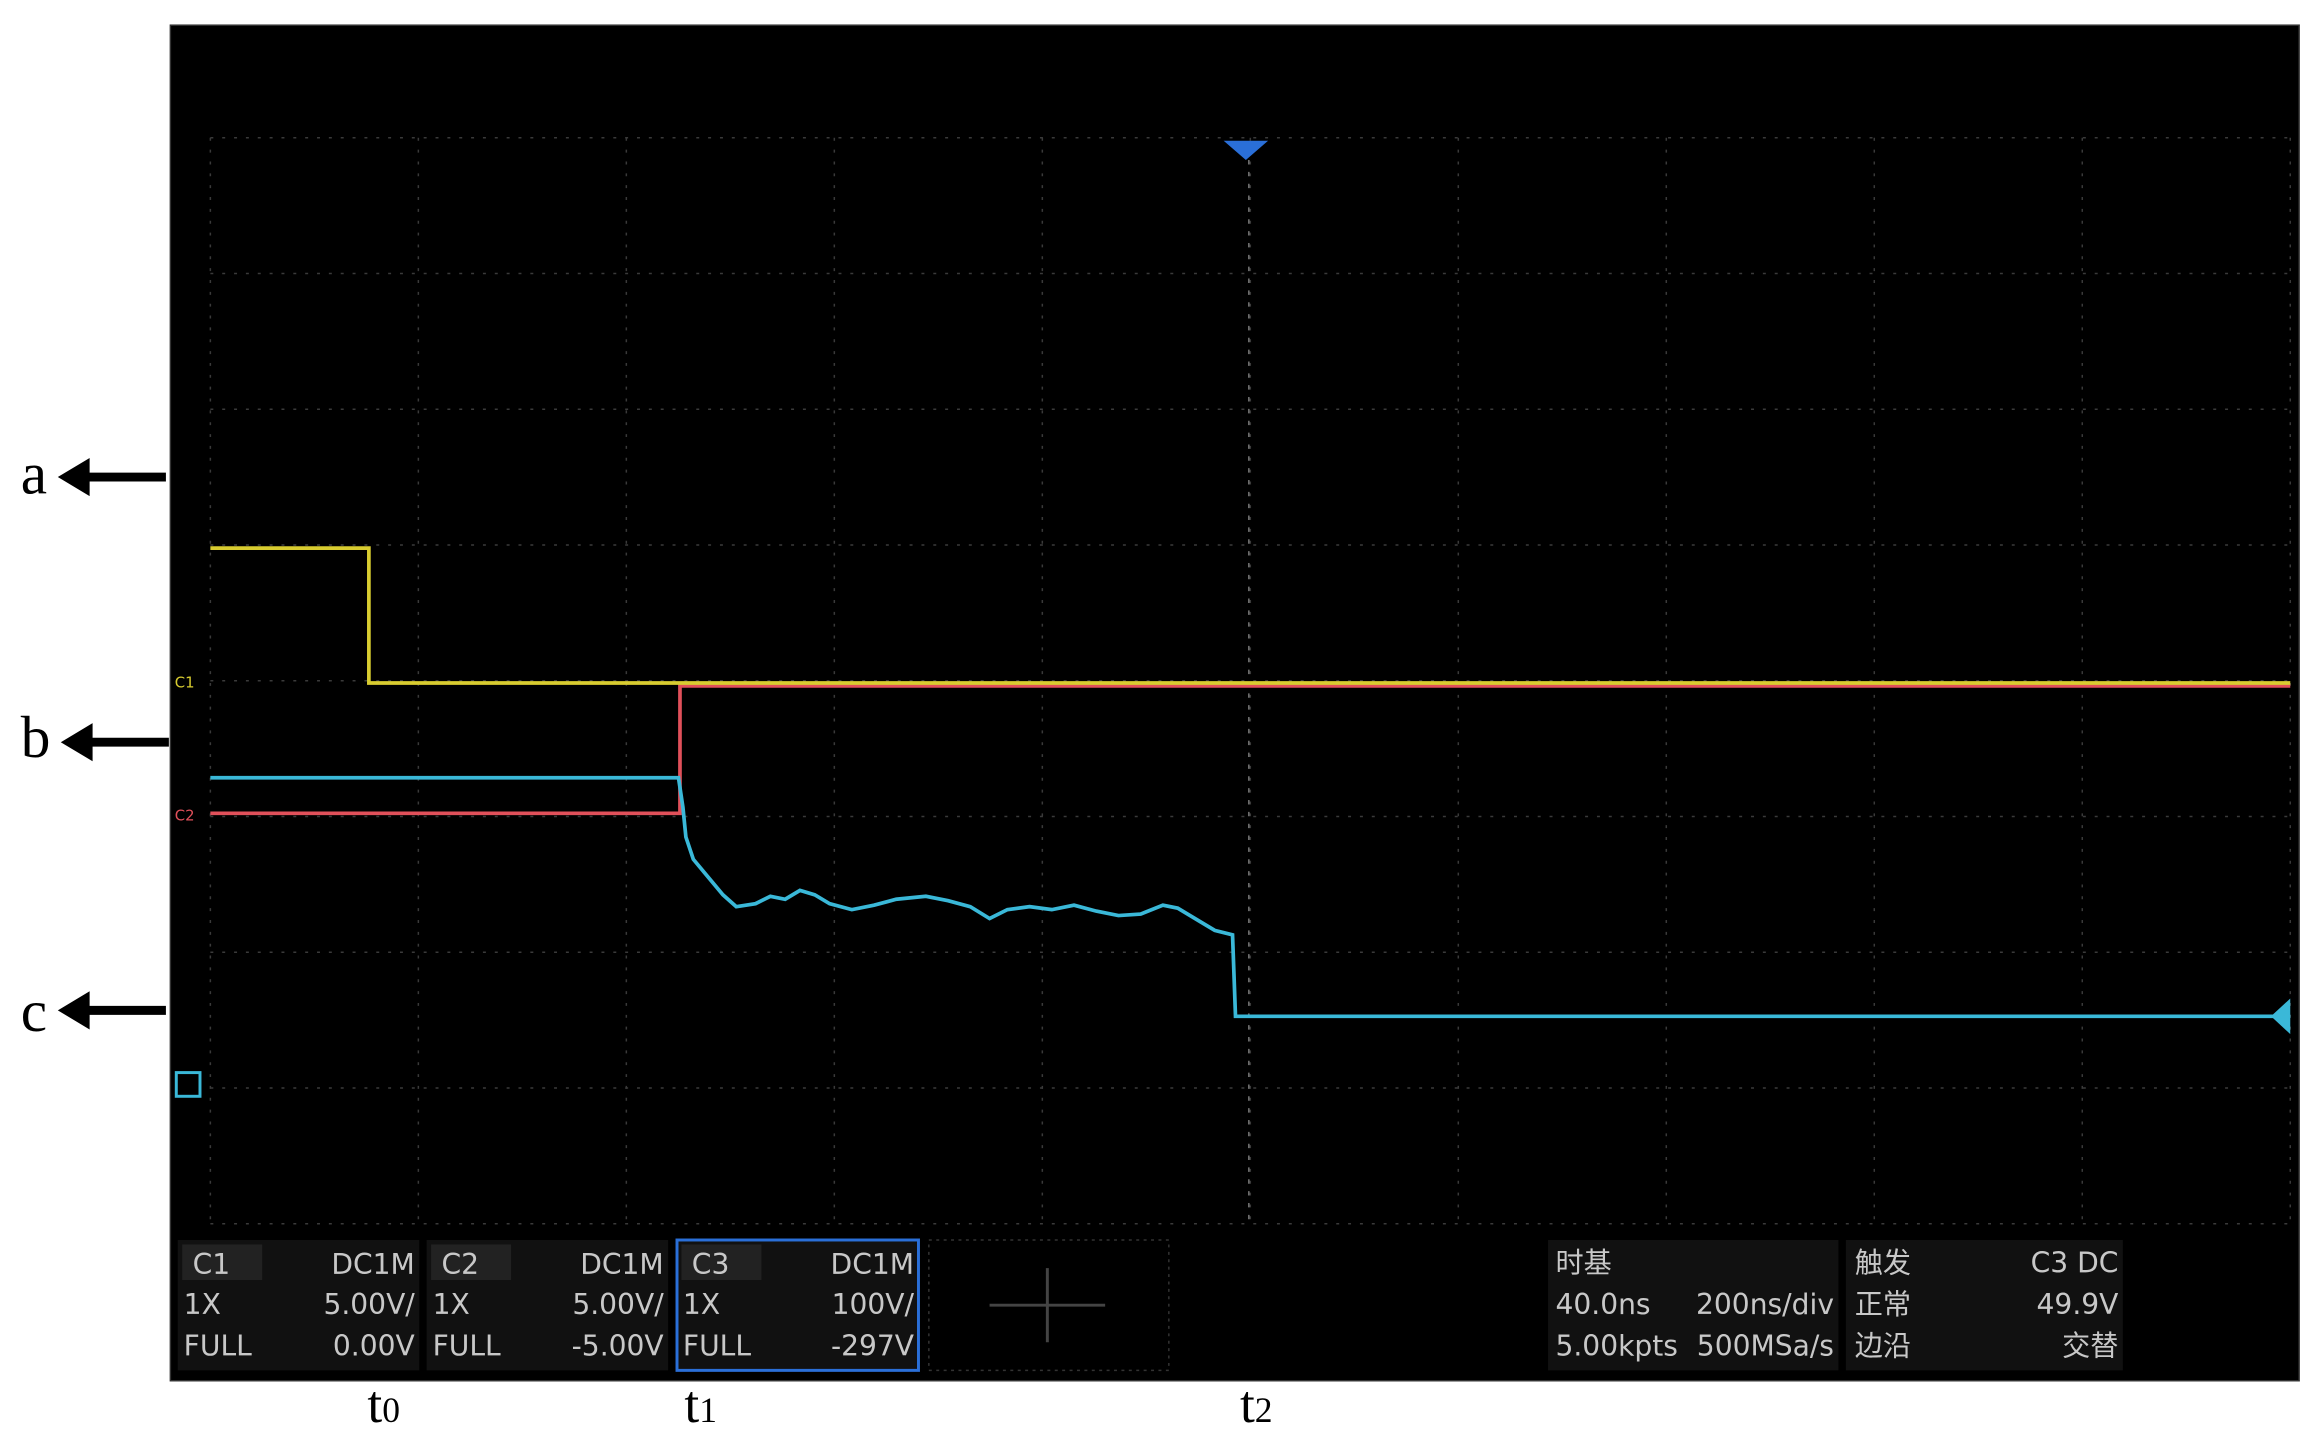 The image size is (2311, 1440). I want to click on trigger-source: C3 DC, so click(2075, 1263).